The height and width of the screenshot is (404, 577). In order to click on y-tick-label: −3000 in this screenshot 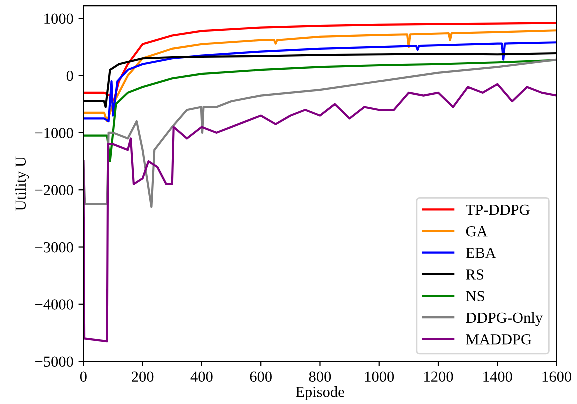, I will do `click(55, 247)`.